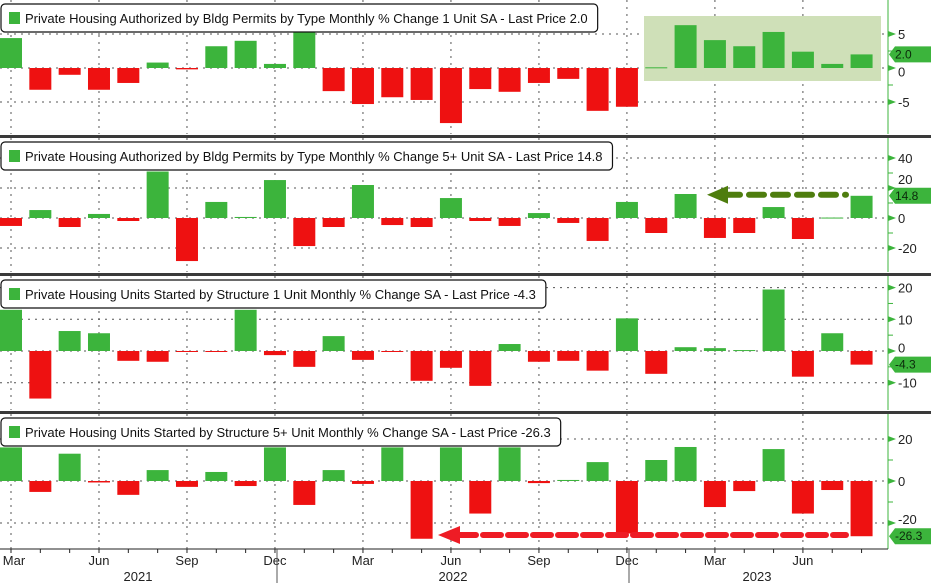  Describe the element at coordinates (909, 536) in the screenshot. I see `last-price-value: -26.3` at that location.